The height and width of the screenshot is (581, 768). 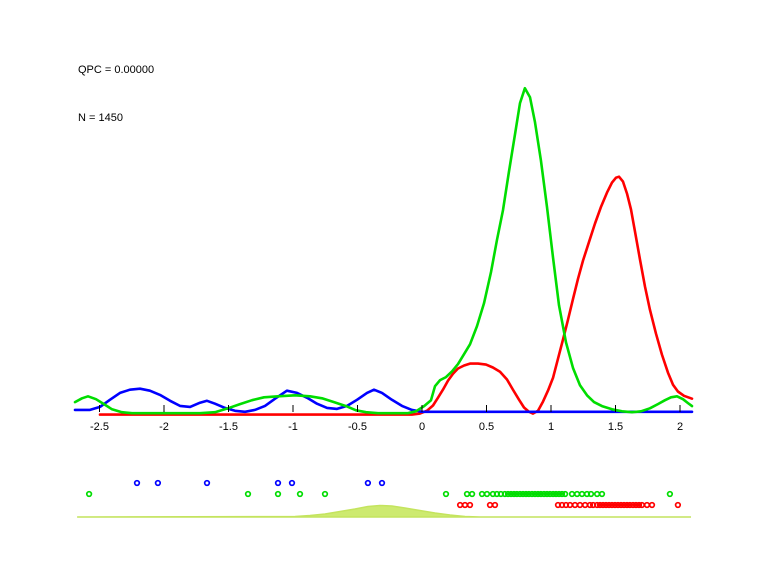 What do you see at coordinates (551, 427) in the screenshot?
I see `x-tick-label: 1` at bounding box center [551, 427].